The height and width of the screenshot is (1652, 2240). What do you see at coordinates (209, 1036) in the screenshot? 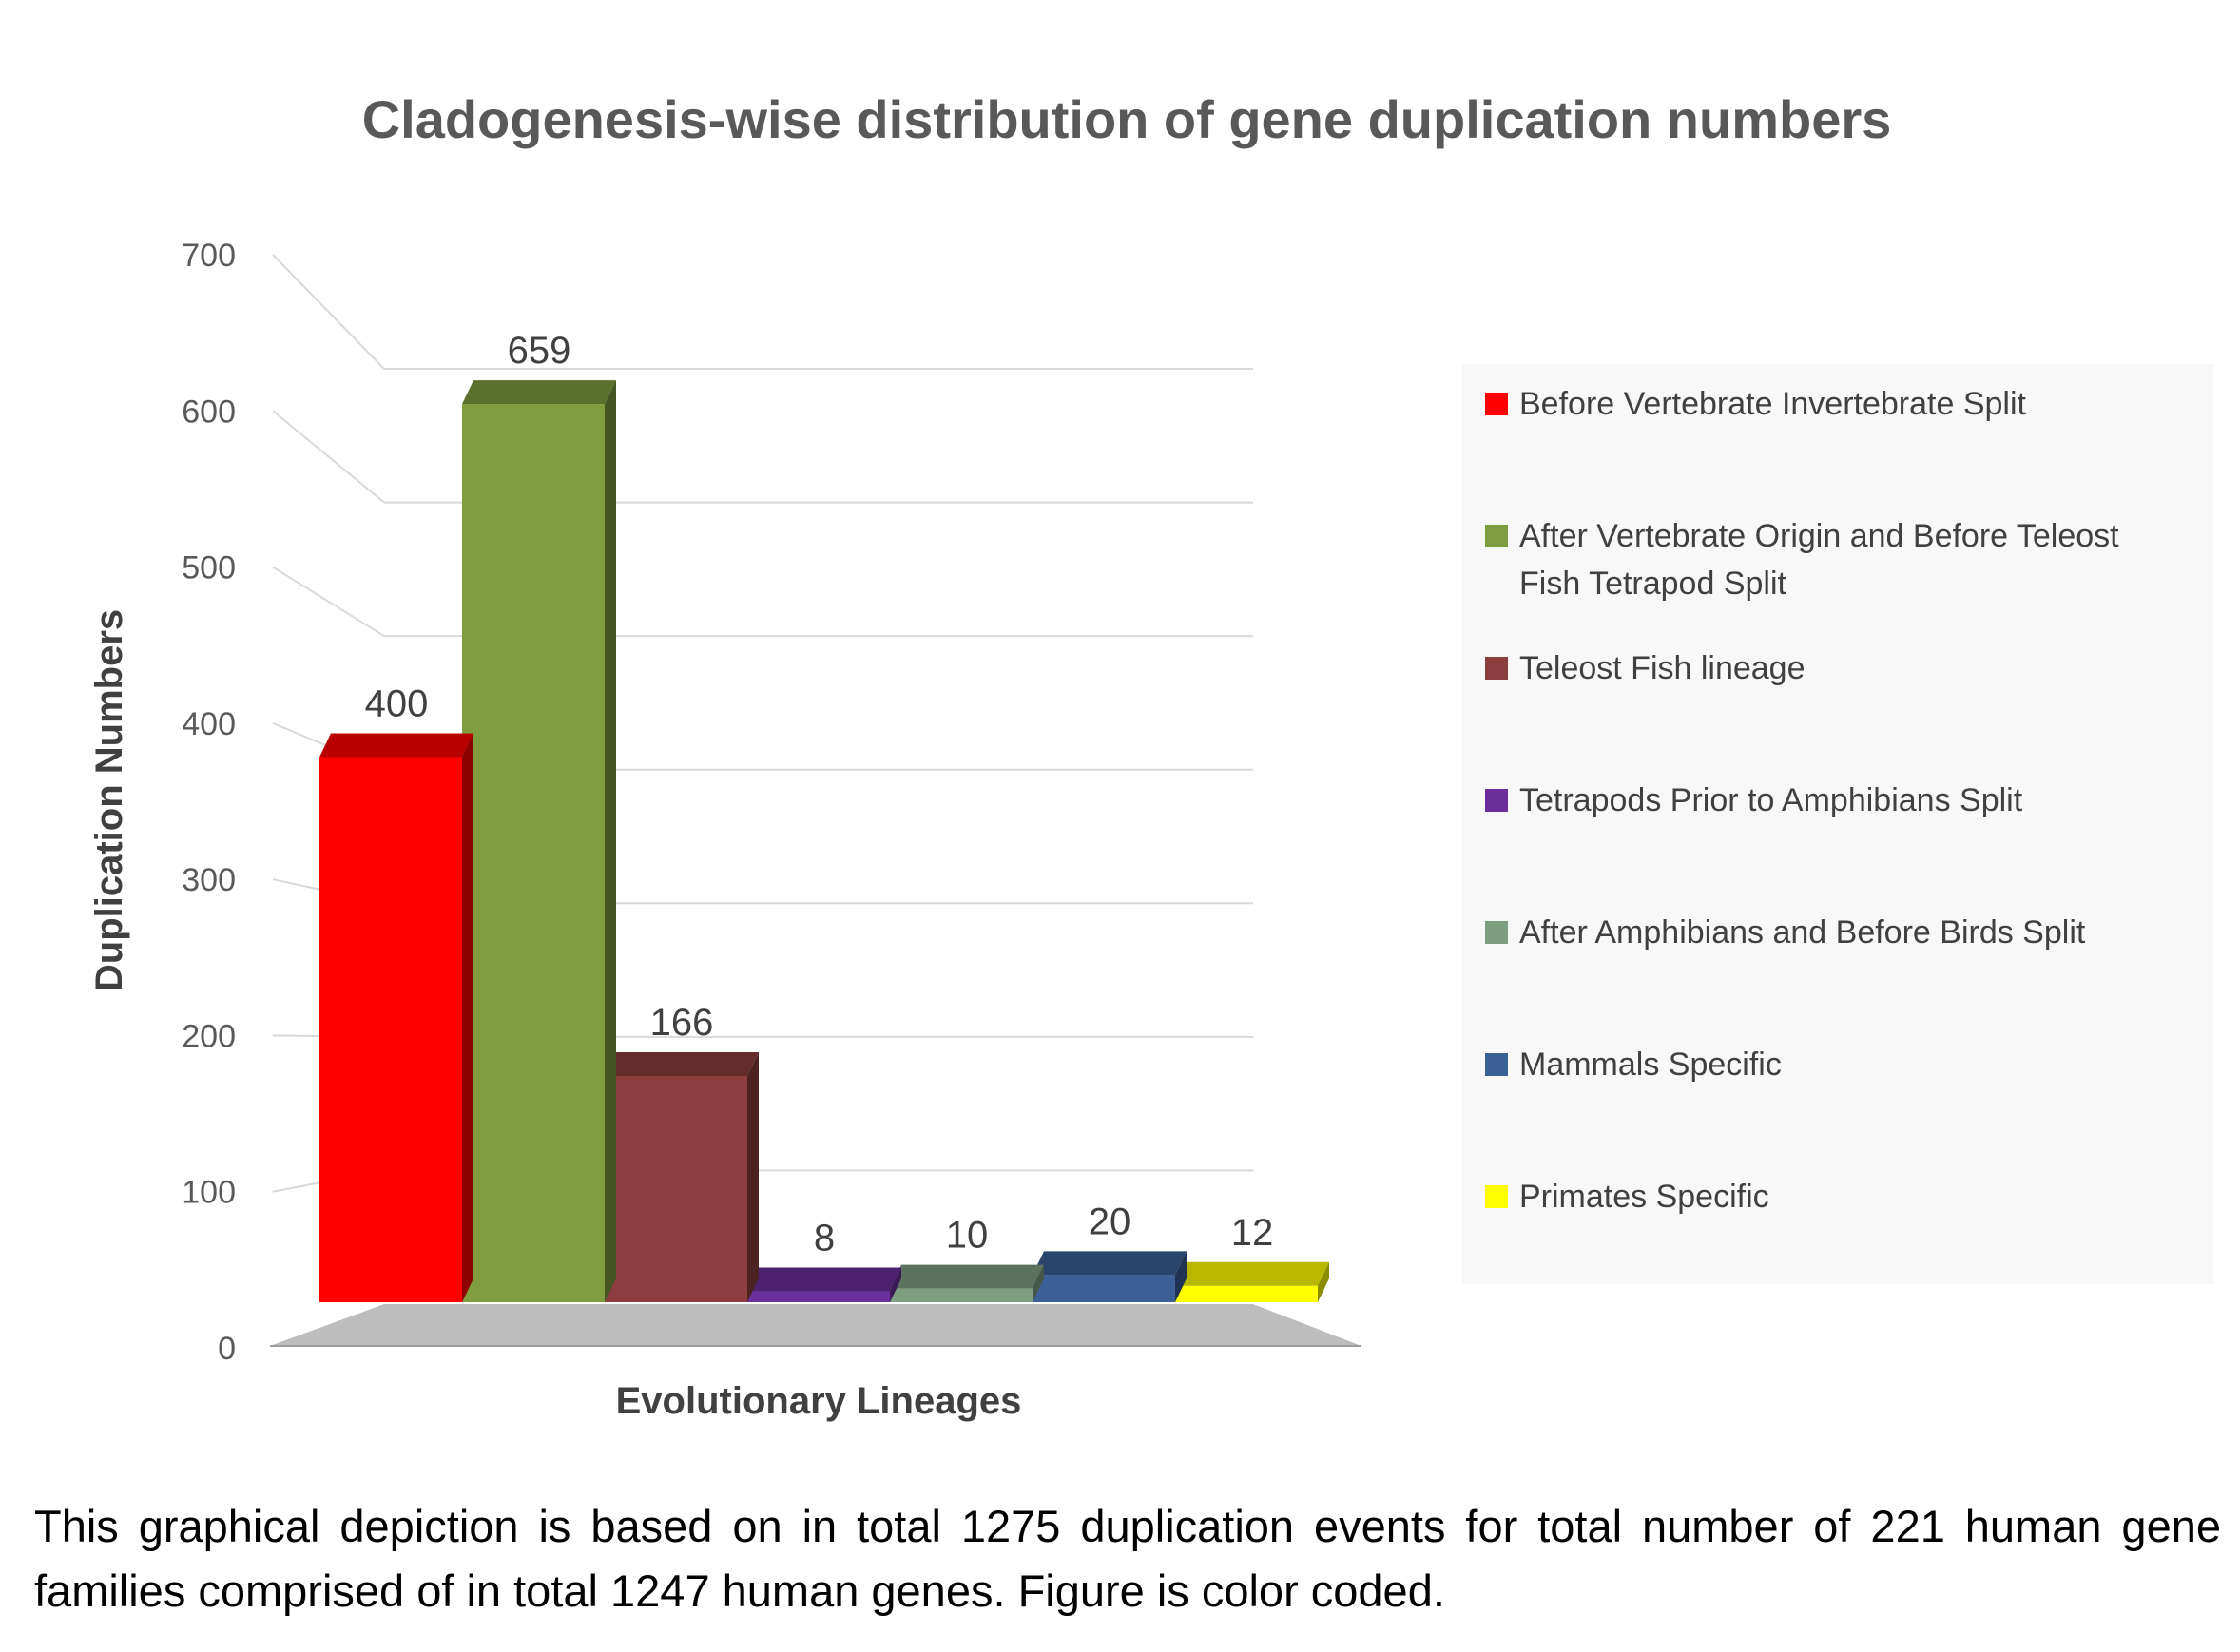
I see `y-tick-label: 200` at bounding box center [209, 1036].